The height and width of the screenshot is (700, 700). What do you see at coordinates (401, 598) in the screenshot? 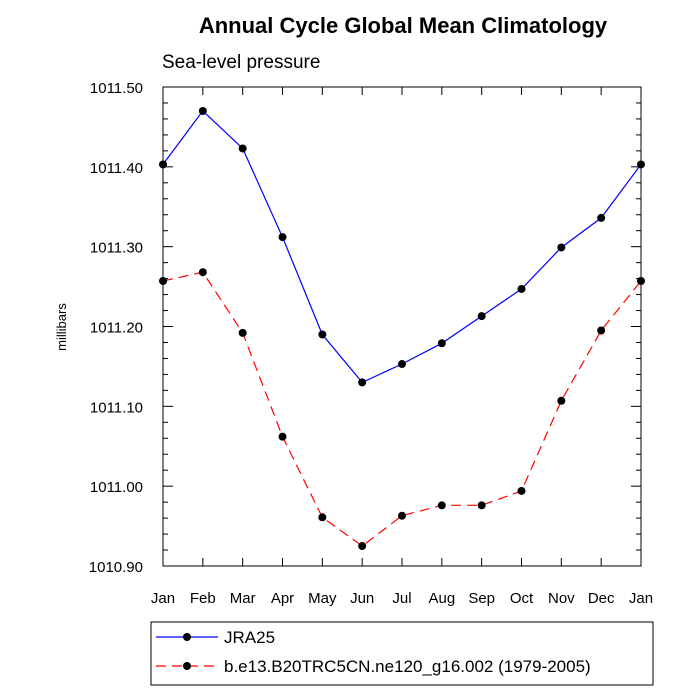
I see `x-tick-label: Jul` at bounding box center [401, 598].